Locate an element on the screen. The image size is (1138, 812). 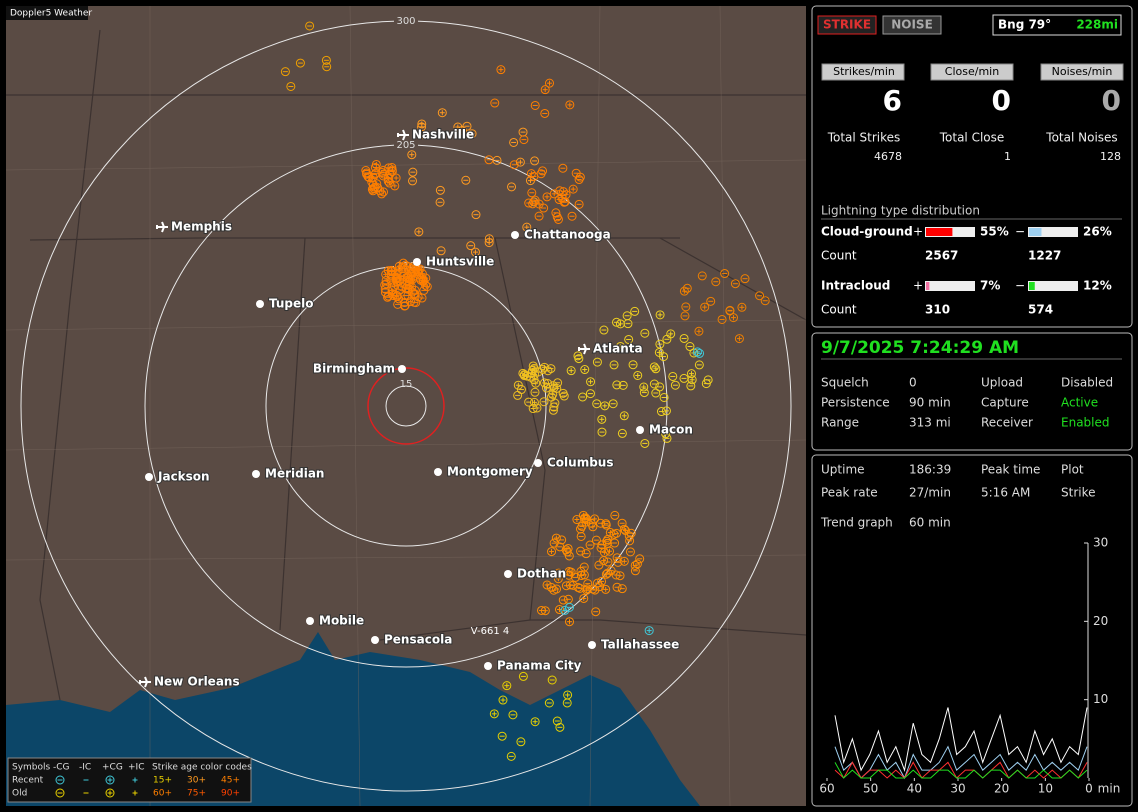
stat: 186:39 is located at coordinates (930, 470).